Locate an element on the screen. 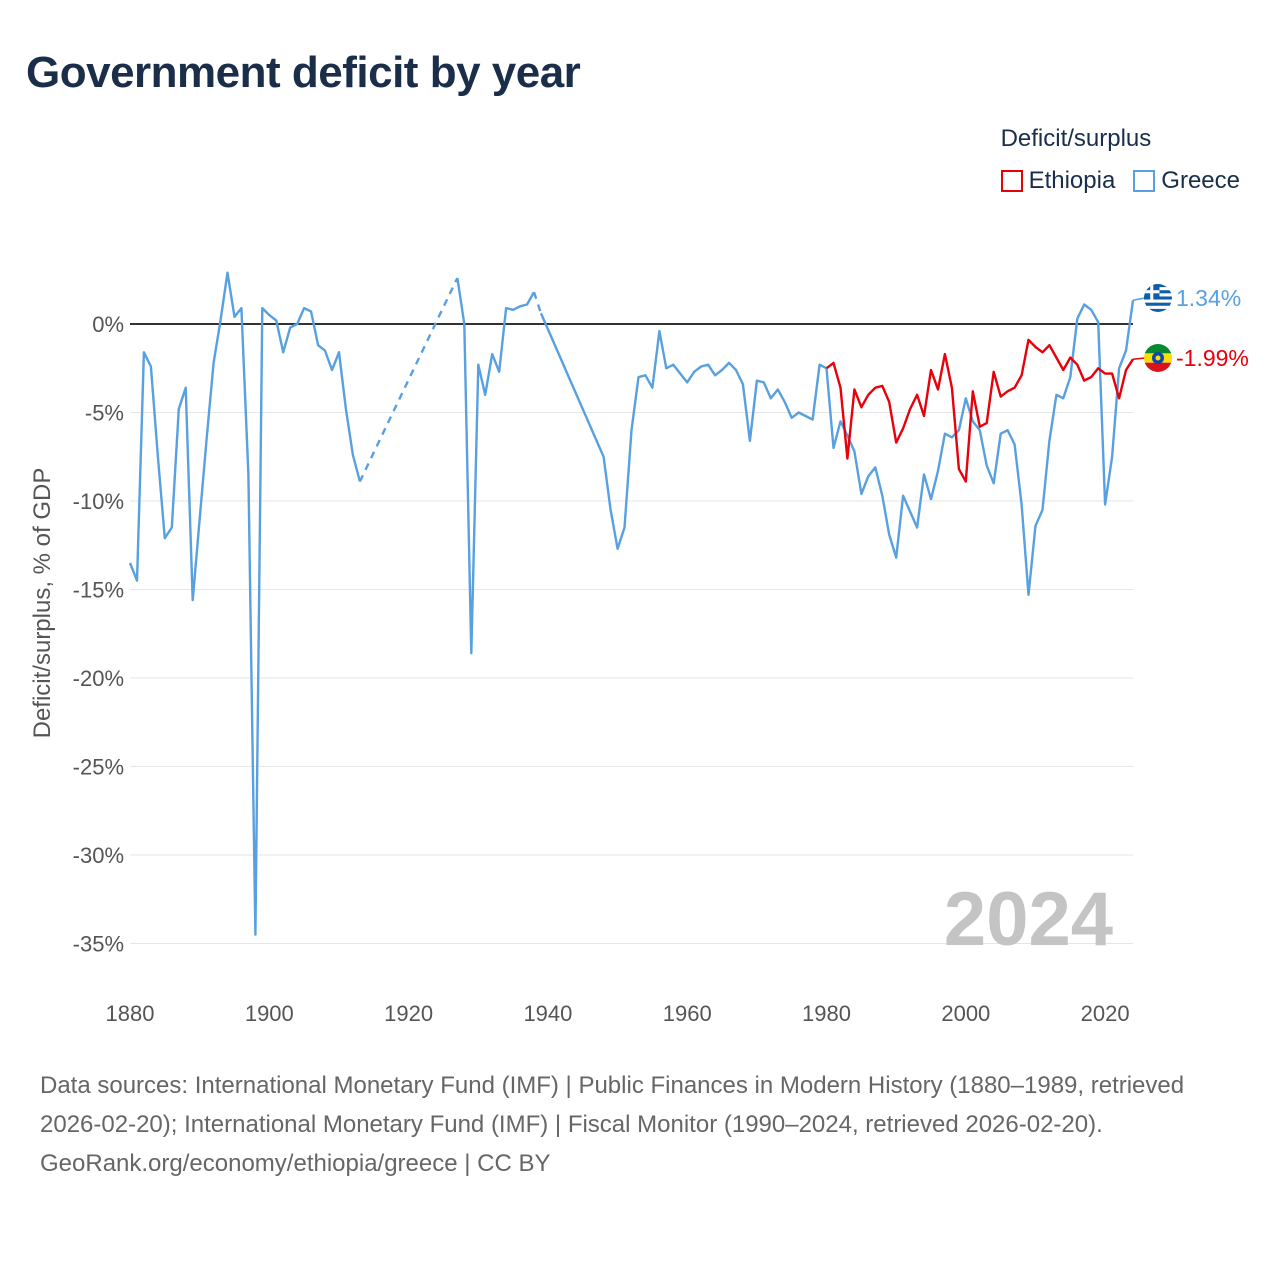 Image resolution: width=1280 pixels, height=1280 pixels. y-tick-label: -10% is located at coordinates (98, 501).